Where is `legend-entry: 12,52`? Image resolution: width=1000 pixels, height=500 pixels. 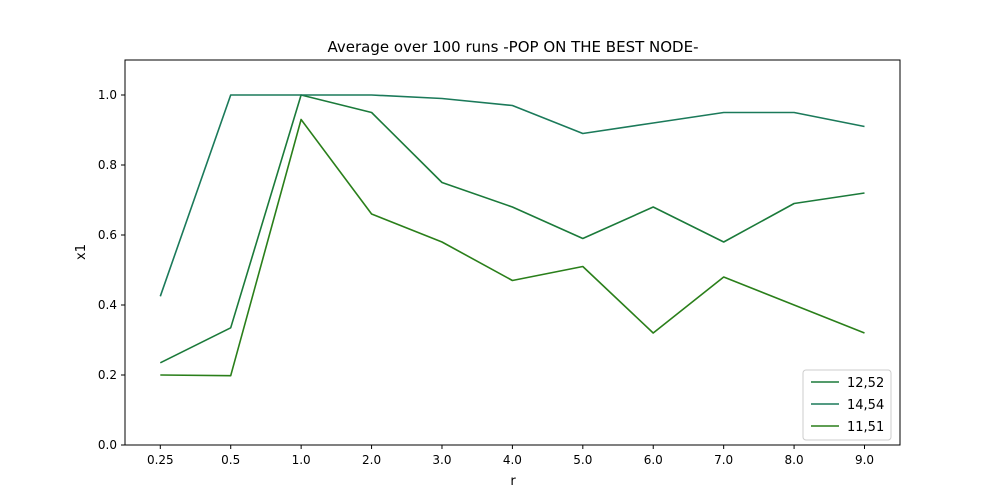 legend-entry: 12,52 is located at coordinates (865, 383).